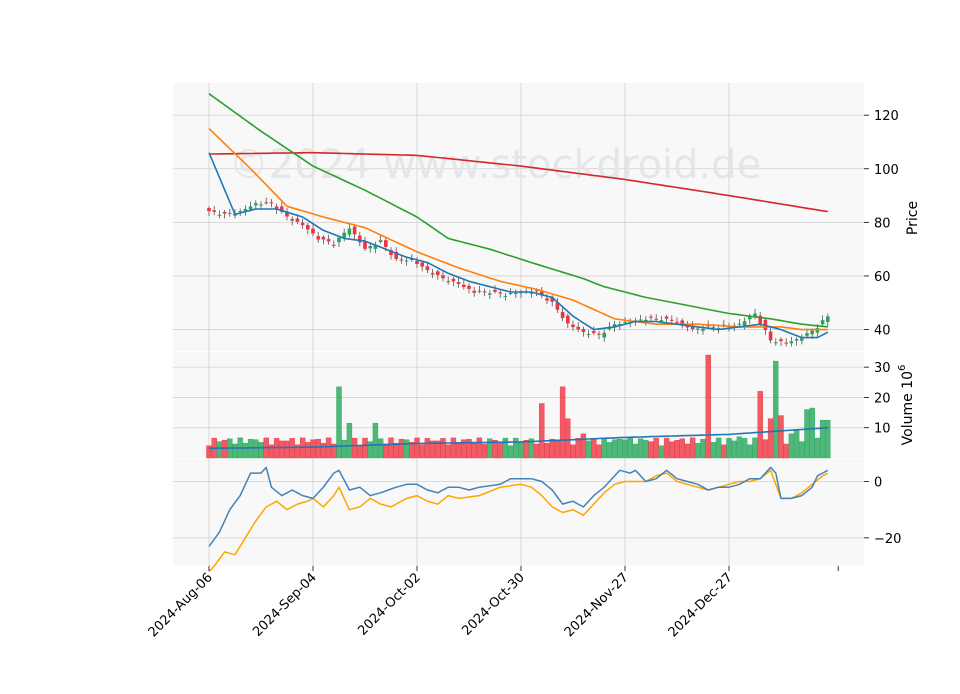  What do you see at coordinates (887, 539) in the screenshot?
I see `macd-y-tick-label: −20` at bounding box center [887, 539].